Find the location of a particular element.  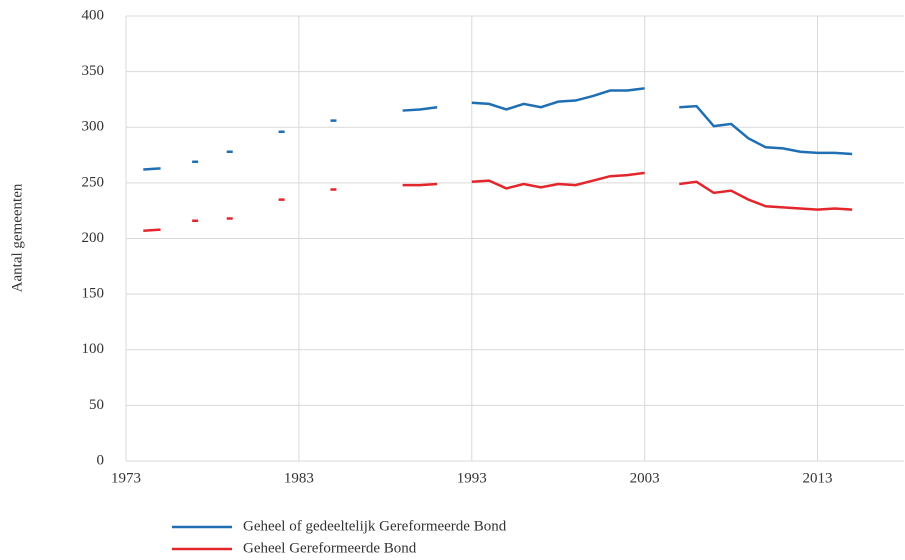

y-tick-label: 200 is located at coordinates (93, 238).